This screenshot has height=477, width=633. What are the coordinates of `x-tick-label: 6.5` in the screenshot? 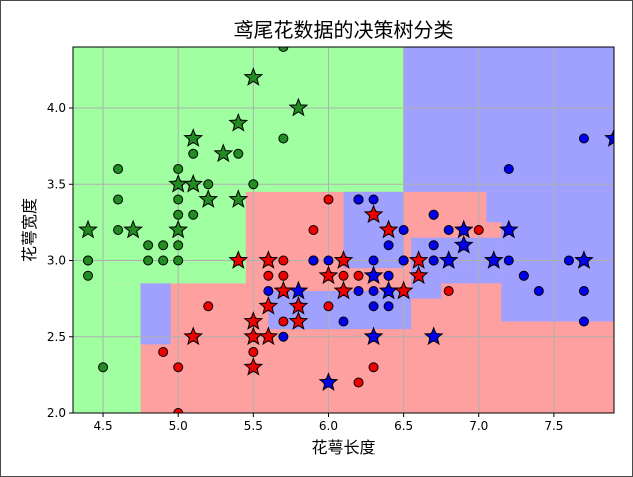 It's located at (403, 426).